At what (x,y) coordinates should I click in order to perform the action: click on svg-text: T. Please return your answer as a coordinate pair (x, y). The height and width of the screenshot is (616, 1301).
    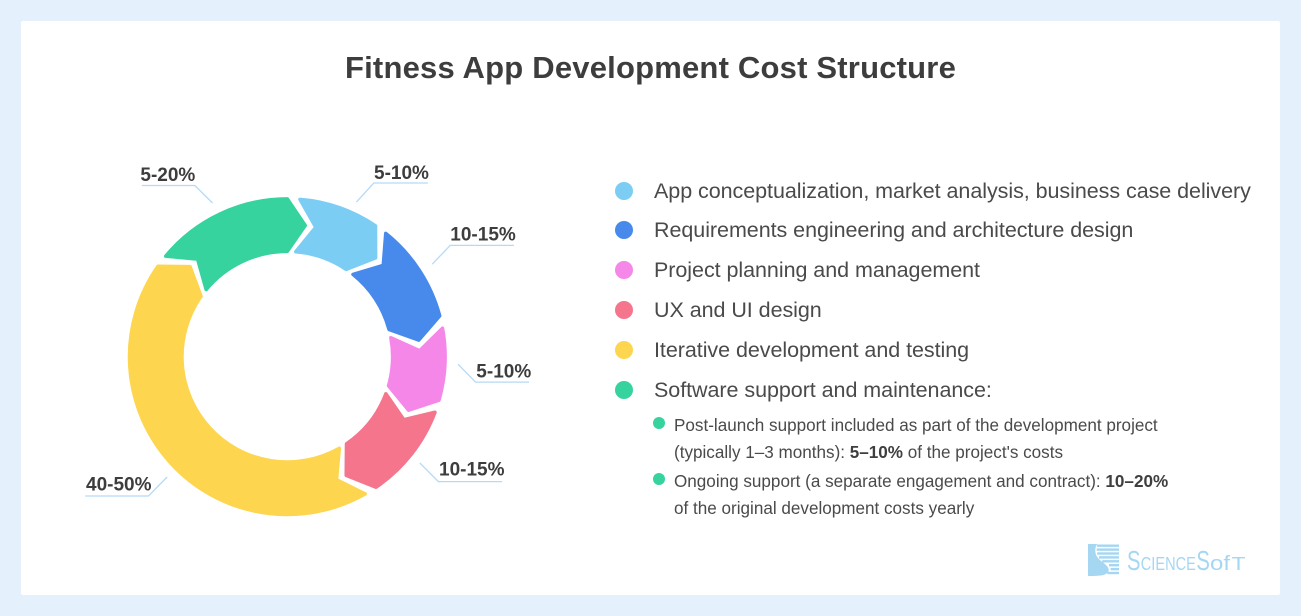
    Looking at the image, I should click on (1239, 564).